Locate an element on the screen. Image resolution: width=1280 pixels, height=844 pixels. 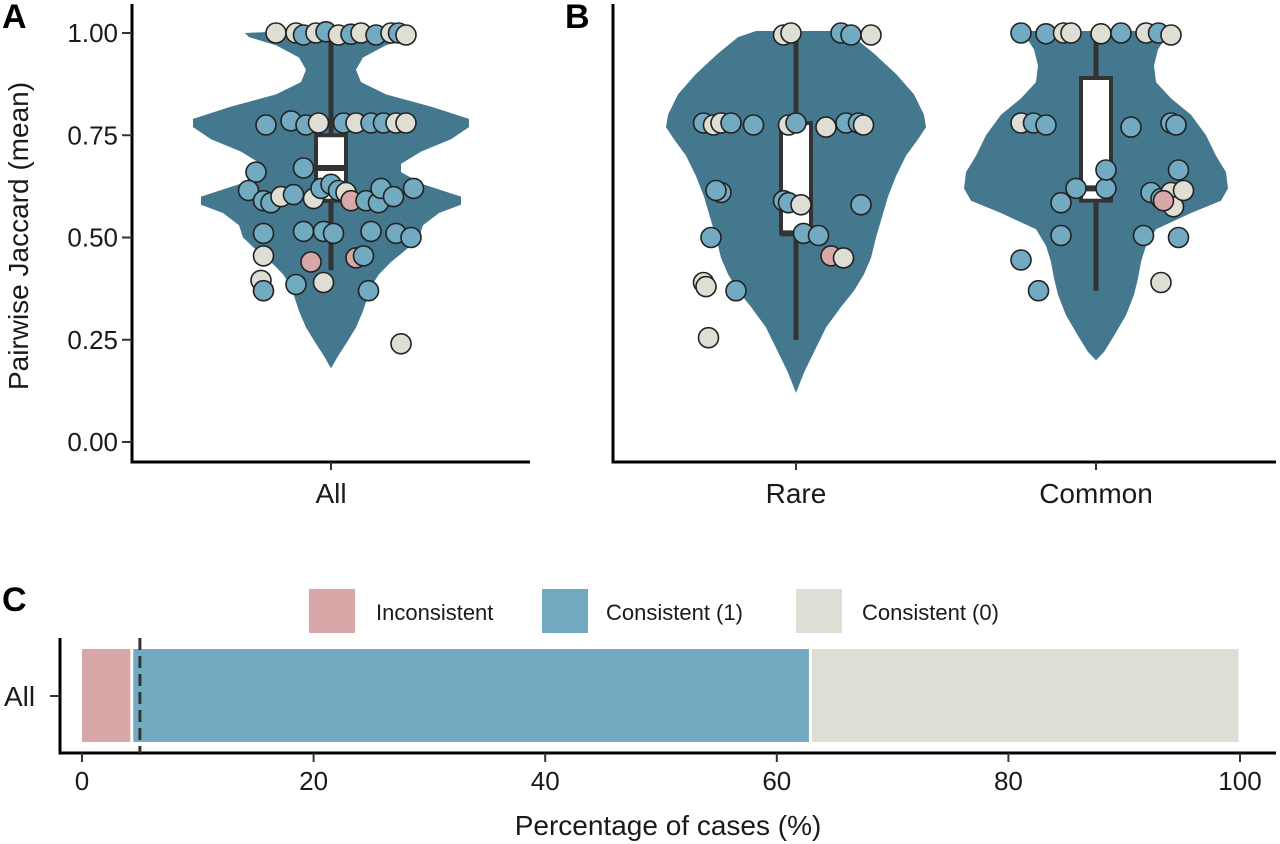
y-tick-label: 0.00 is located at coordinates (92, 442).